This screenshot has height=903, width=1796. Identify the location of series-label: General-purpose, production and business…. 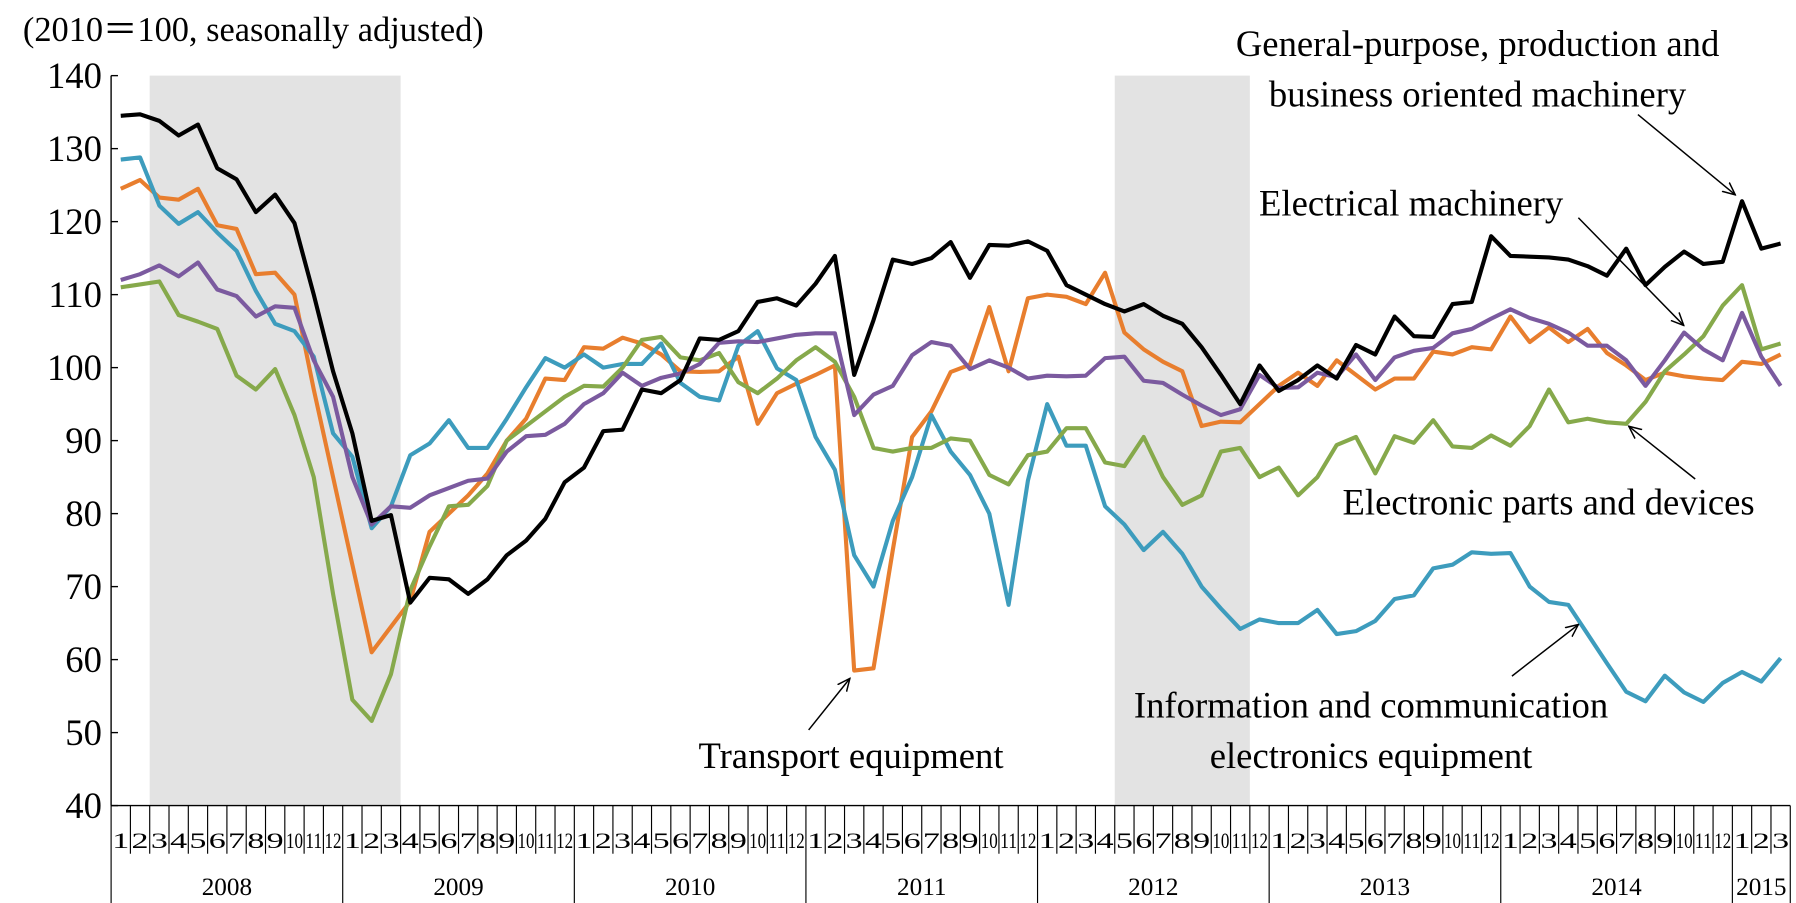
(1477, 68).